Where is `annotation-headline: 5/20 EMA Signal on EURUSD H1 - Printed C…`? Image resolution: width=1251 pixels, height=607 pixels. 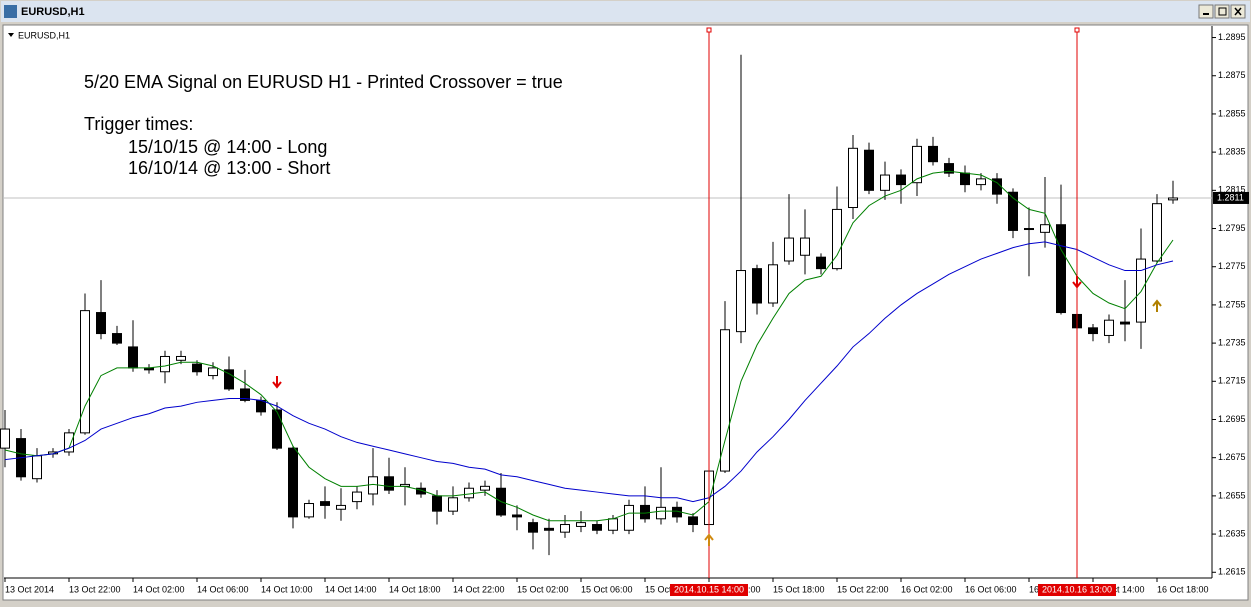 annotation-headline: 5/20 EMA Signal on EURUSD H1 - Printed C… is located at coordinates (323, 82).